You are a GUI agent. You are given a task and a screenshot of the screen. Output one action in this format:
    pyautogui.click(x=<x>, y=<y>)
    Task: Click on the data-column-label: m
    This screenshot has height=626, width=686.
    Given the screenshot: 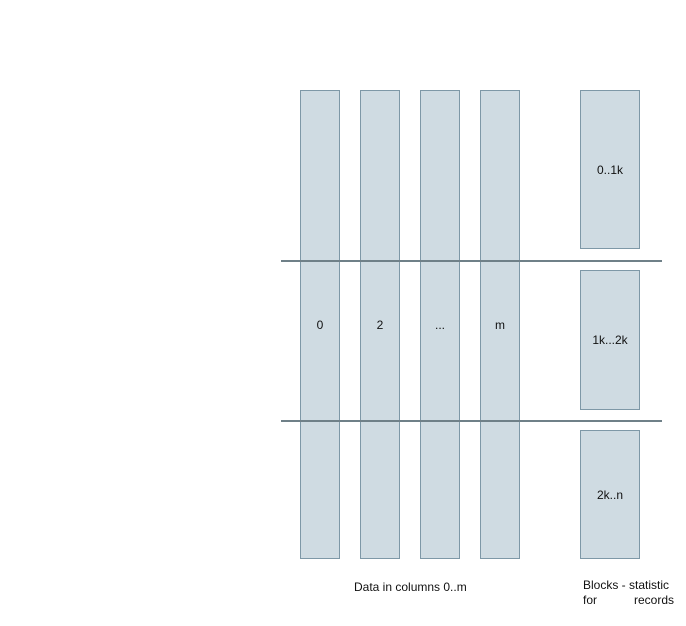 What is the action you would take?
    pyautogui.click(x=500, y=325)
    